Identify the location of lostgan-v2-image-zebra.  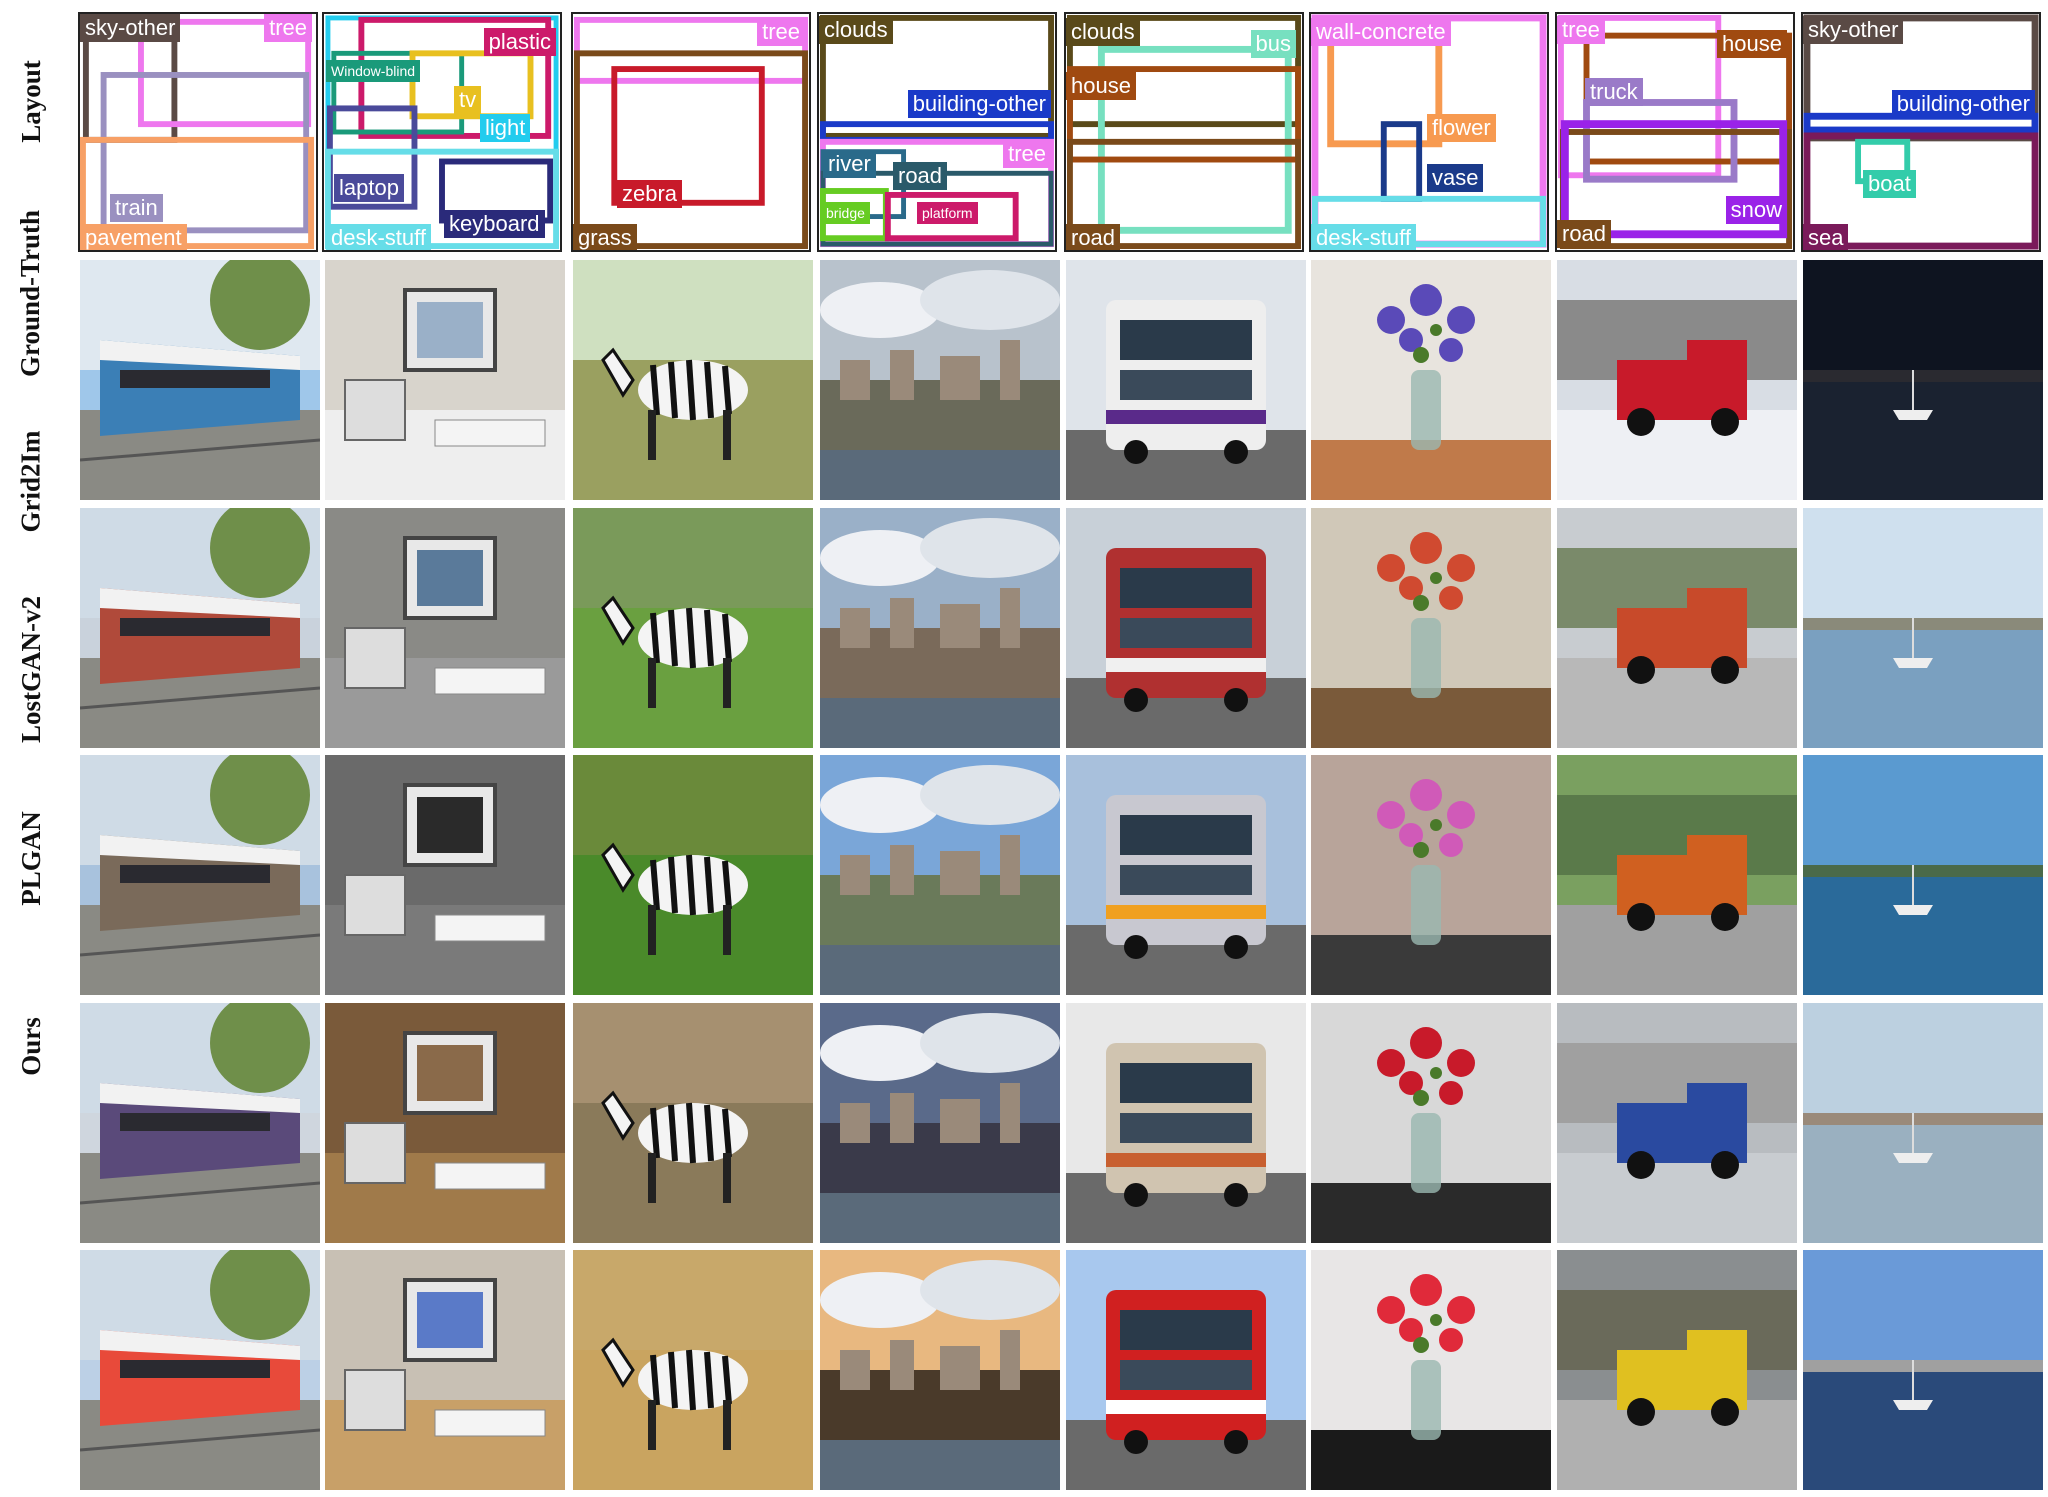
(693, 875).